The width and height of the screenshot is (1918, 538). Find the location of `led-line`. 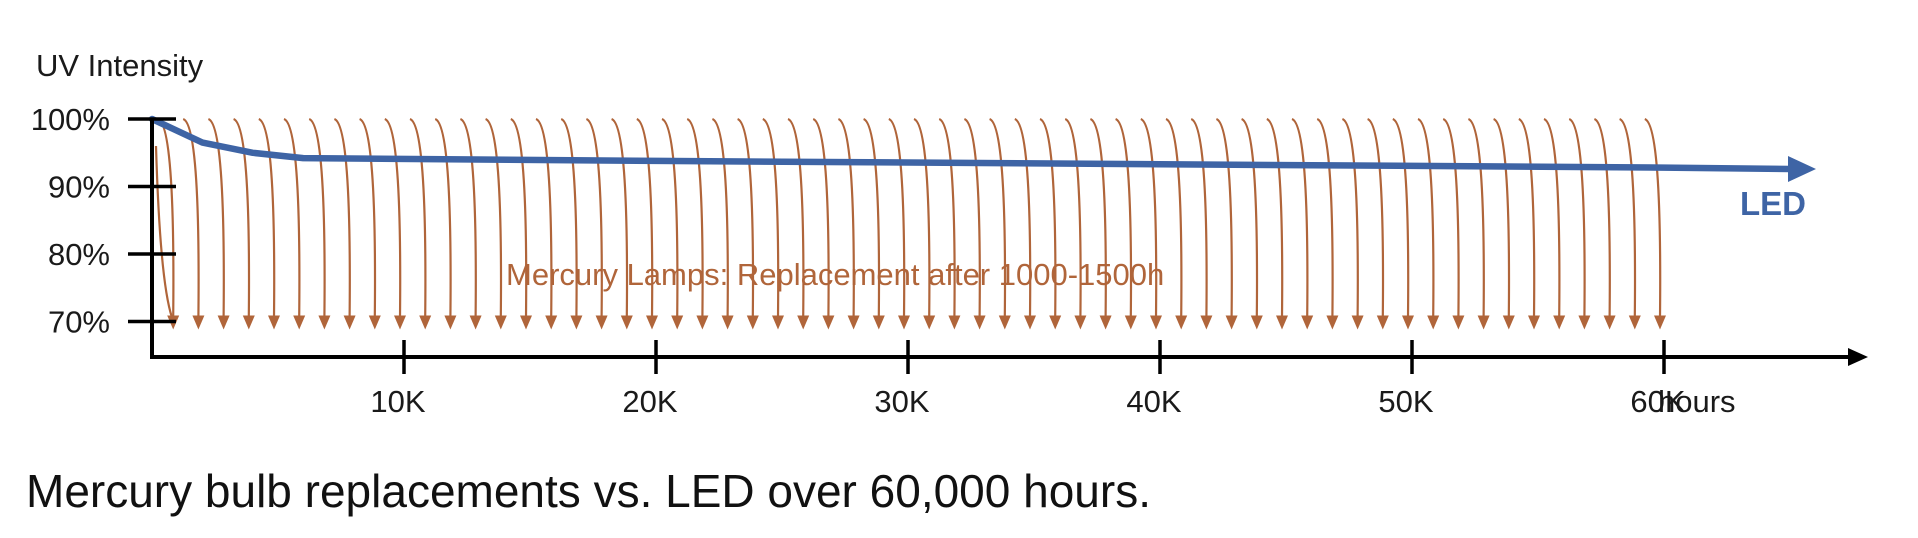

led-line is located at coordinates (971, 144).